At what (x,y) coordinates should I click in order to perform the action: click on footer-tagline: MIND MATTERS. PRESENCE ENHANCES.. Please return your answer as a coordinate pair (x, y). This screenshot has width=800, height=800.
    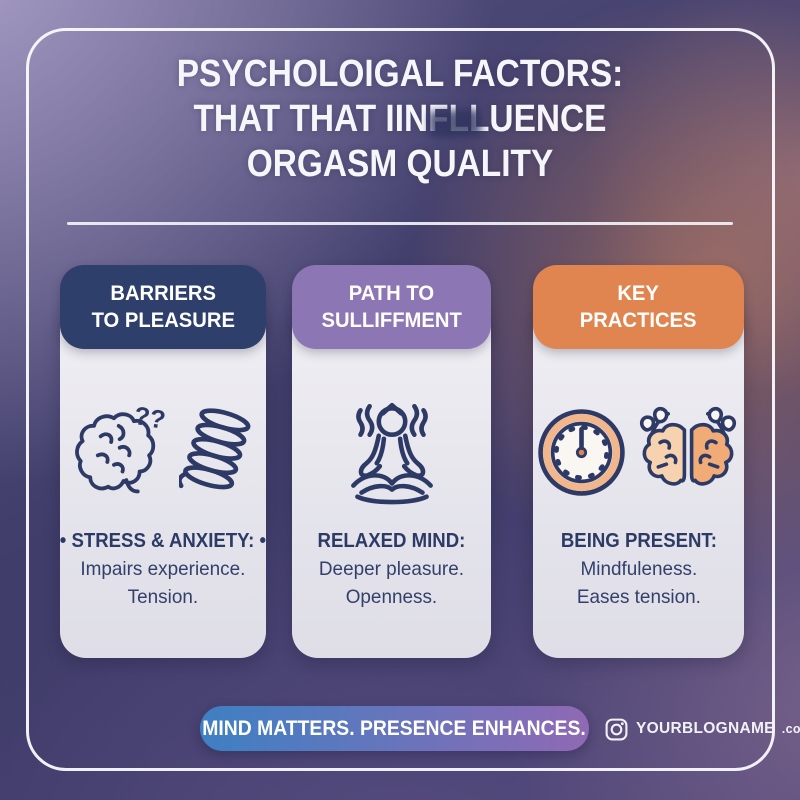
    Looking at the image, I should click on (394, 728).